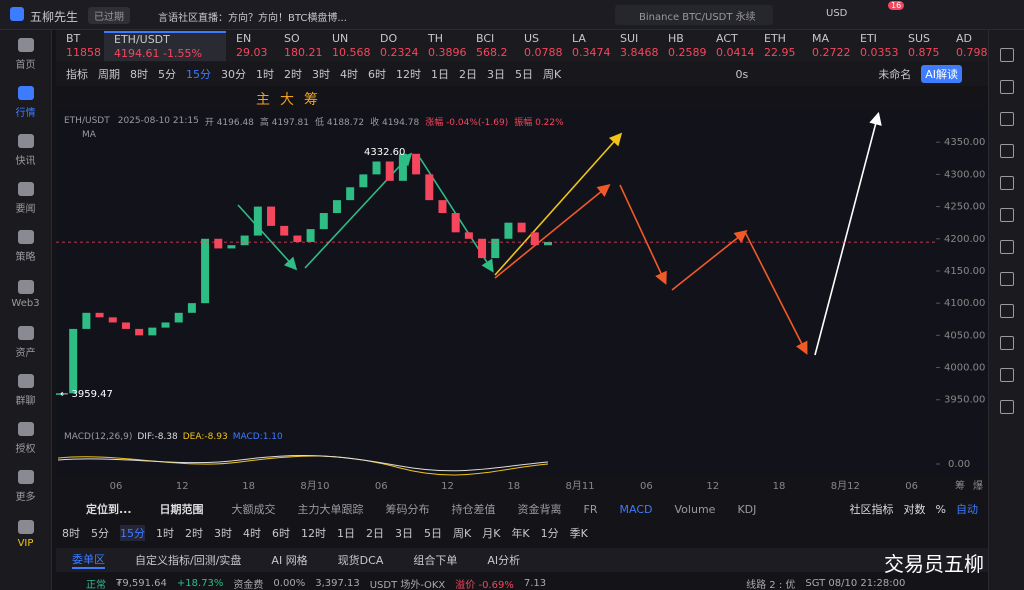 Image resolution: width=1024 pixels, height=590 pixels. Describe the element at coordinates (77, 74) in the screenshot. I see `indicator-button: 指标` at that location.